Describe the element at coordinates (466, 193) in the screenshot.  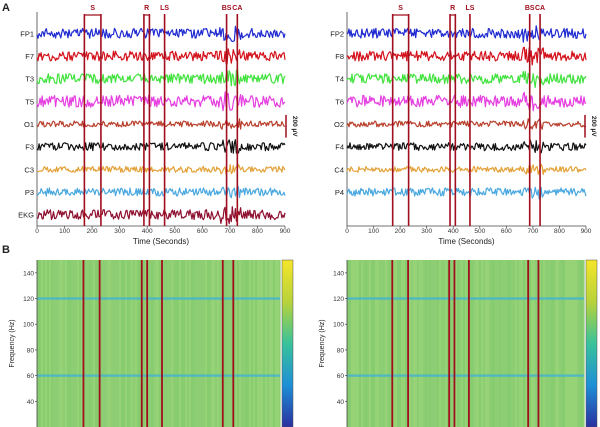
I see `trace-p4` at that location.